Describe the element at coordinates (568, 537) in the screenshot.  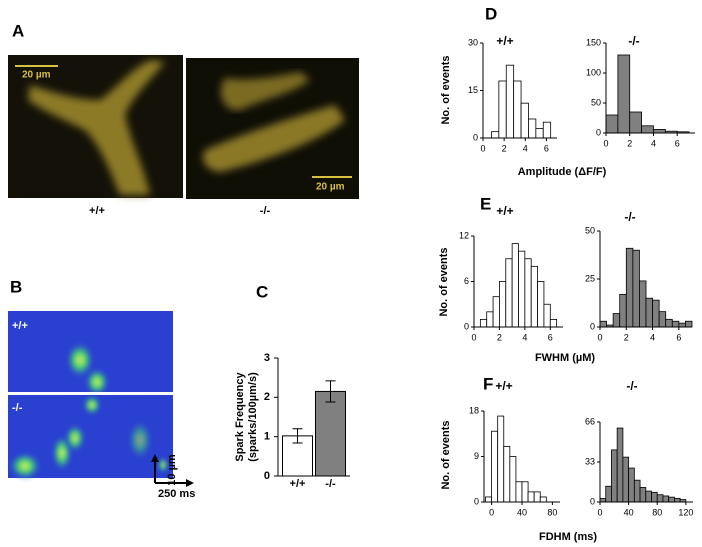
I see `x-axis-label: FDHM (ms)` at that location.